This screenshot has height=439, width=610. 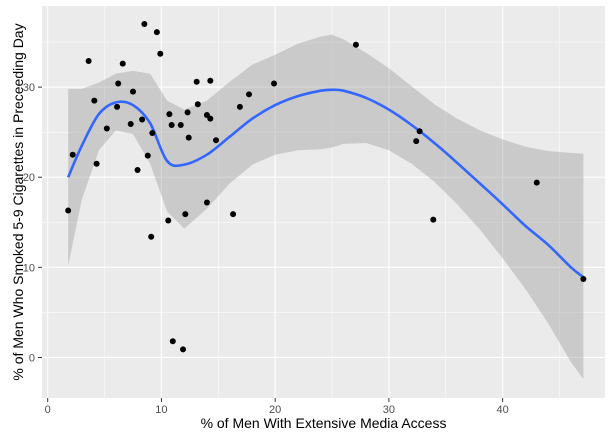 What do you see at coordinates (32, 358) in the screenshot?
I see `y-tick-label: 0` at bounding box center [32, 358].